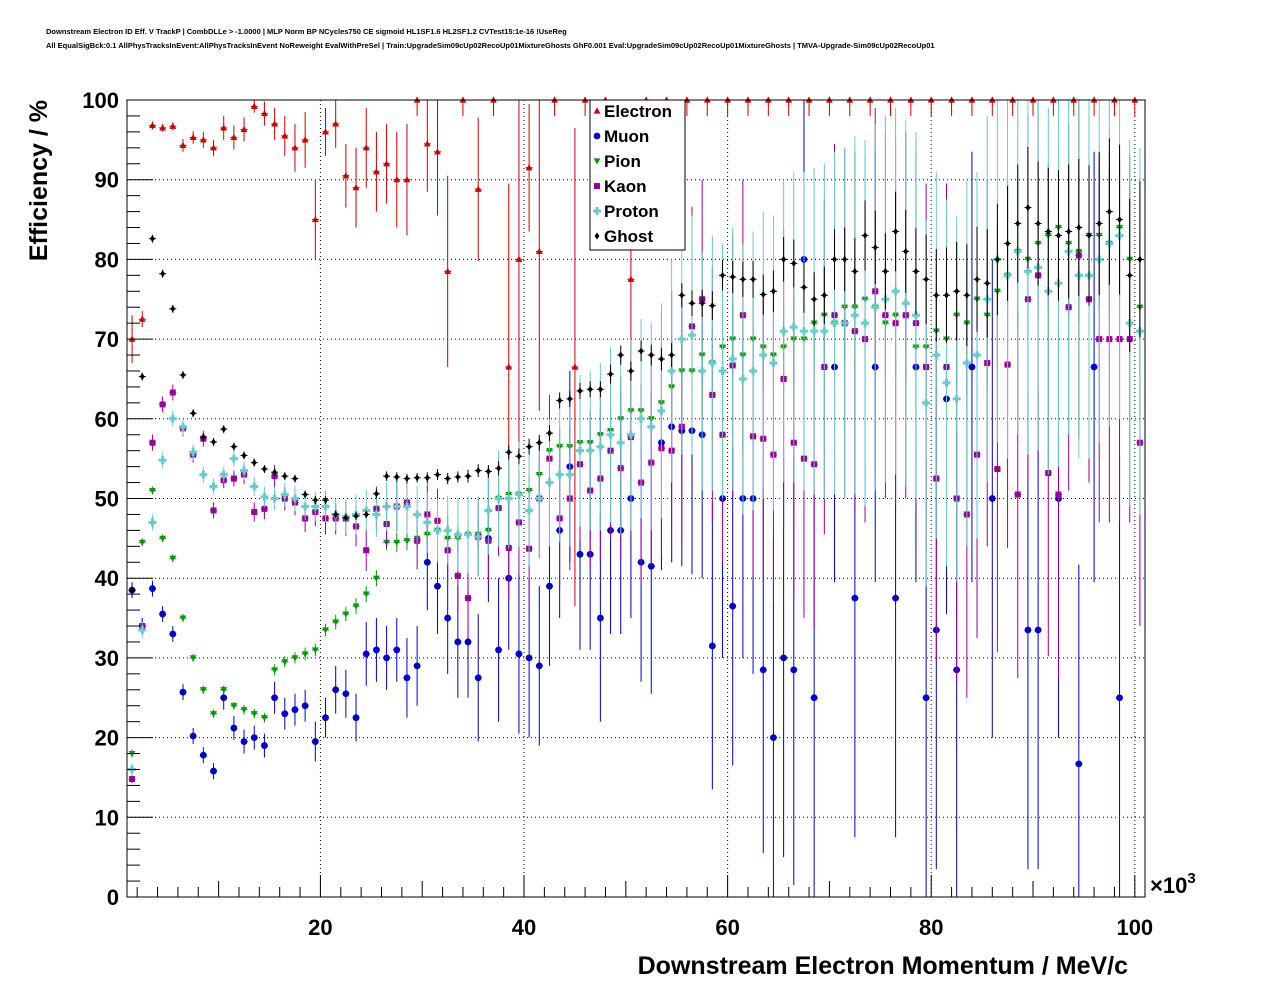  Describe the element at coordinates (883, 966) in the screenshot. I see `x-axis-label: Downstream Electron Momentum / MeV/c` at that location.